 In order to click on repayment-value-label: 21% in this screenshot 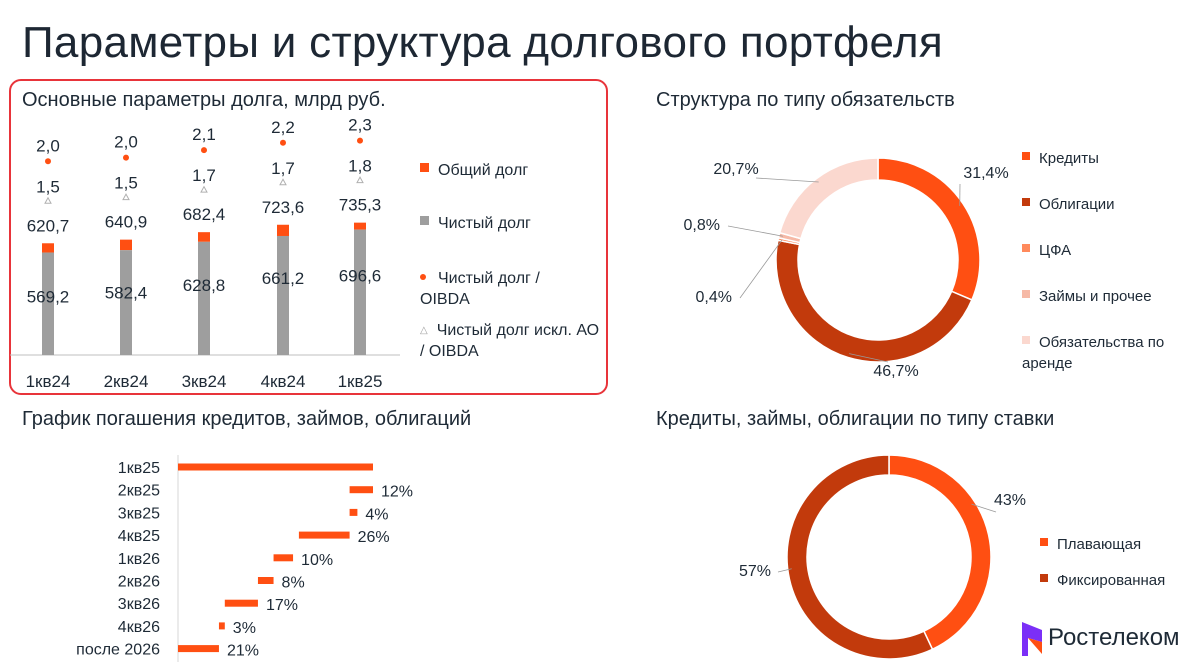, I will do `click(243, 651)`.